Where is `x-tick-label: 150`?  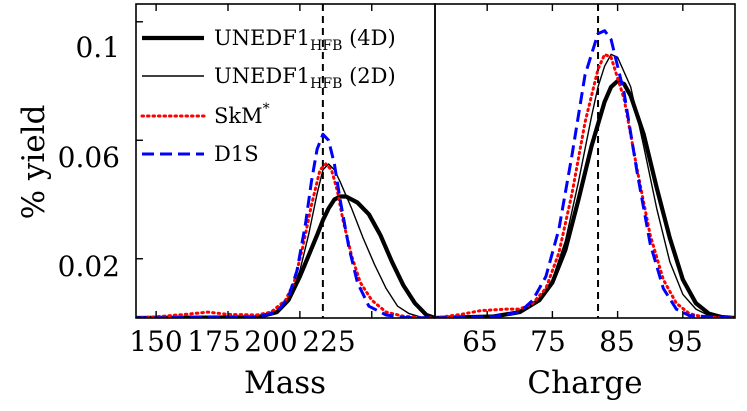 x-tick-label: 150 is located at coordinates (155, 341).